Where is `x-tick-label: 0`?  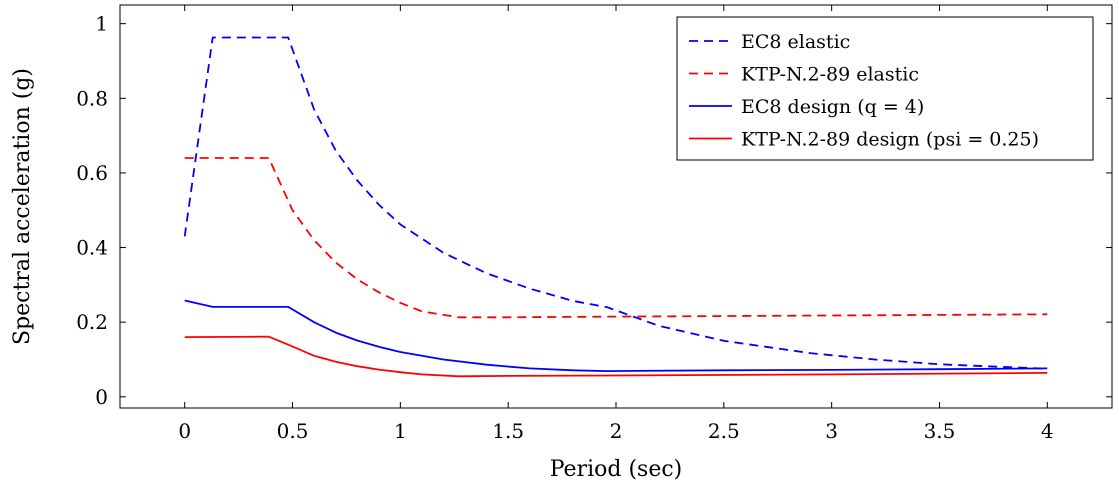 x-tick-label: 0 is located at coordinates (184, 431).